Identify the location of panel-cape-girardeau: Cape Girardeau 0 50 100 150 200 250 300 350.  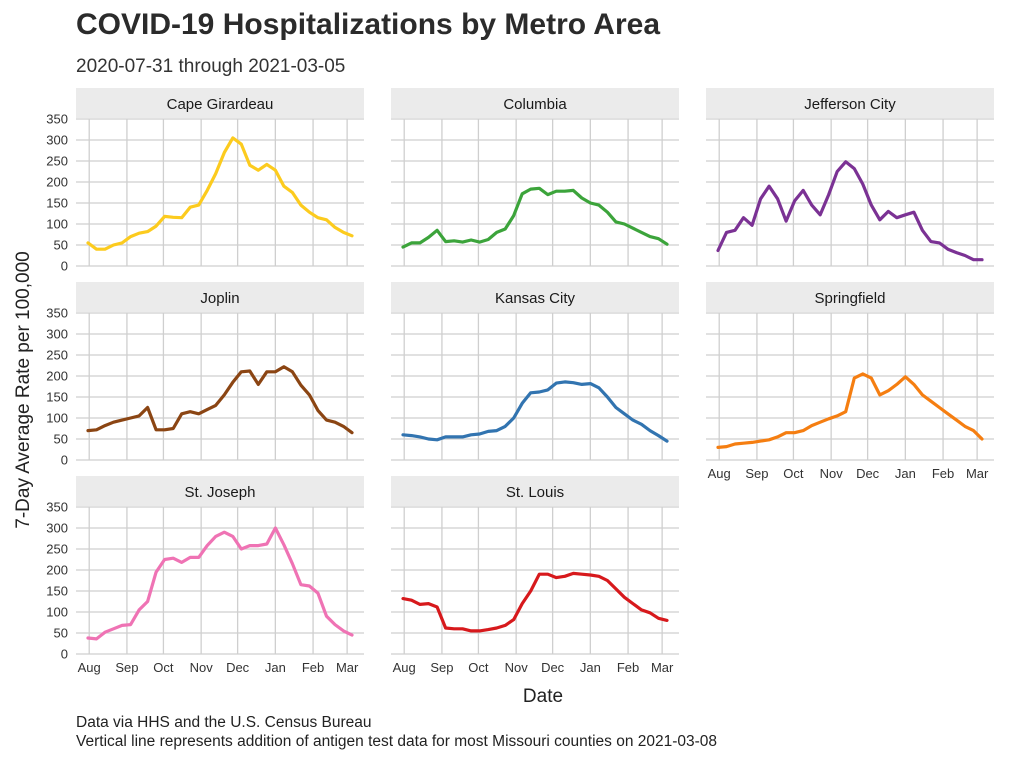
(205, 181).